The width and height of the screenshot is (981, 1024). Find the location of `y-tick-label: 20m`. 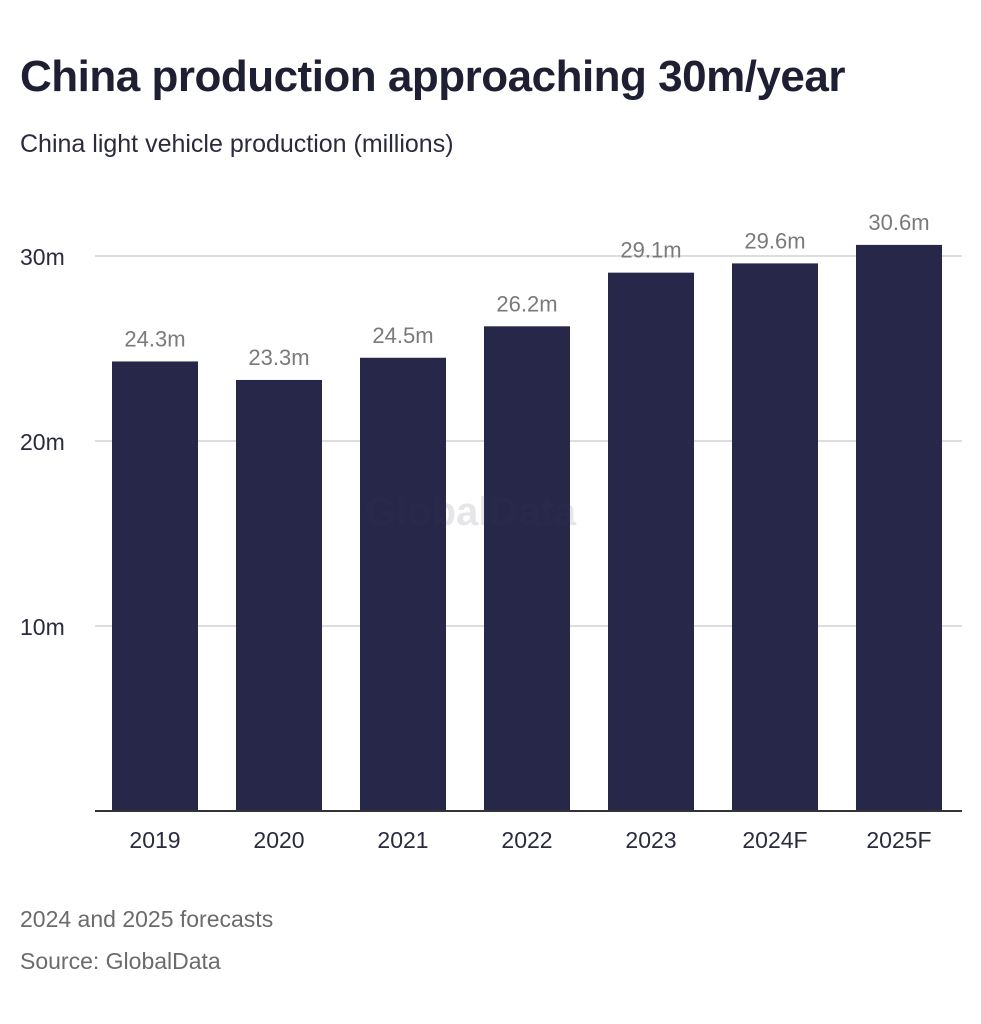

y-tick-label: 20m is located at coordinates (42, 442).